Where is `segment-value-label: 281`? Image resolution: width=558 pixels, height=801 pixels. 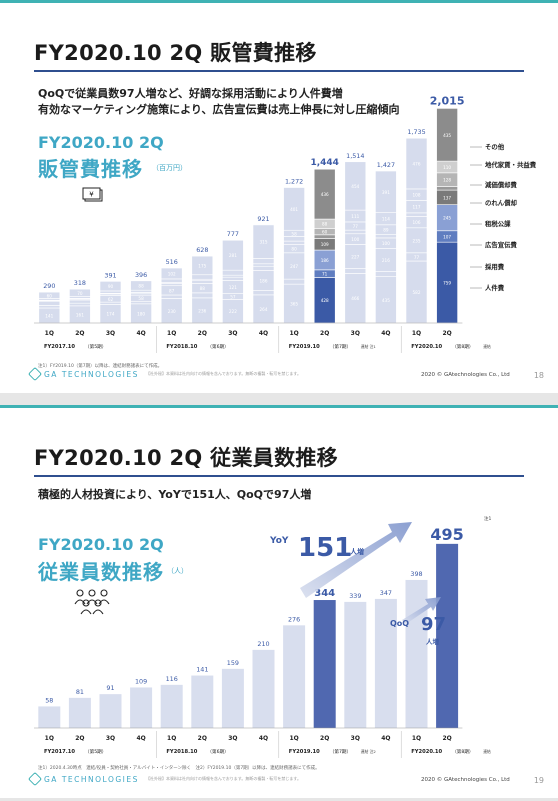 segment-value-label: 281 is located at coordinates (233, 255).